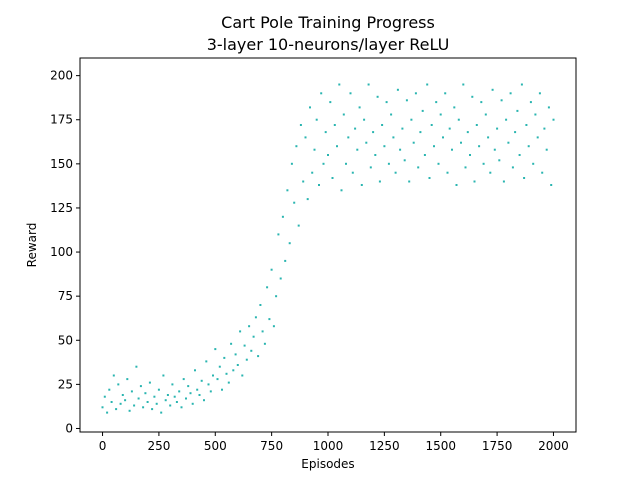 The width and height of the screenshot is (640, 480). I want to click on y-tick-label: 50, so click(65, 340).